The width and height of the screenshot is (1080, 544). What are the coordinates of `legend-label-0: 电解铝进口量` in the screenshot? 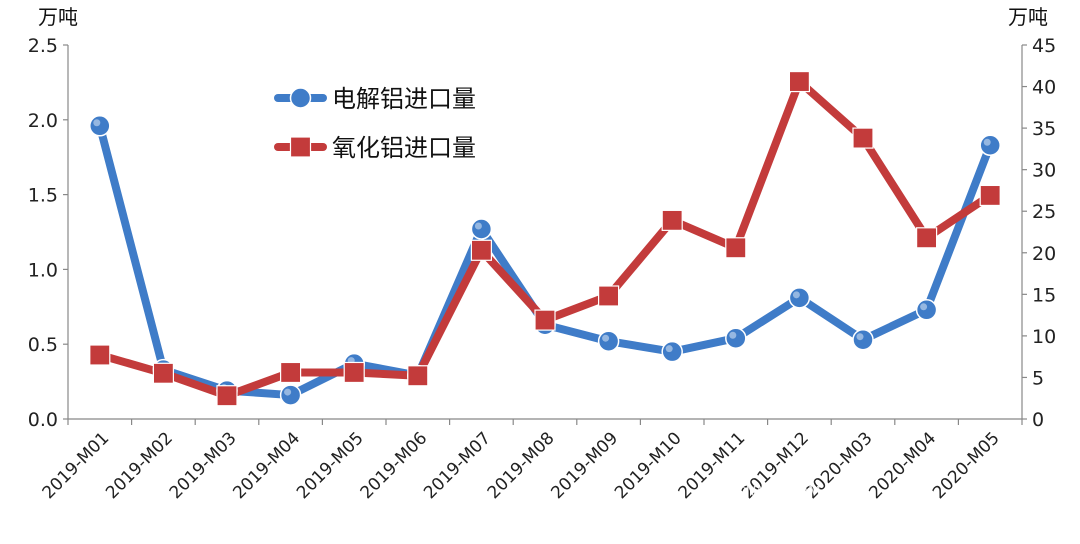 It's located at (404, 99).